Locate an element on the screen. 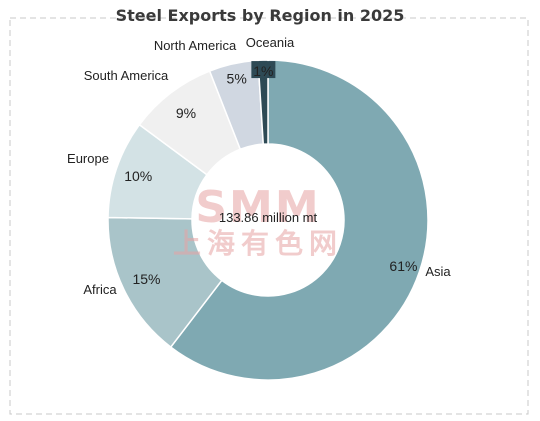  value-label-asia: 61% is located at coordinates (403, 266).